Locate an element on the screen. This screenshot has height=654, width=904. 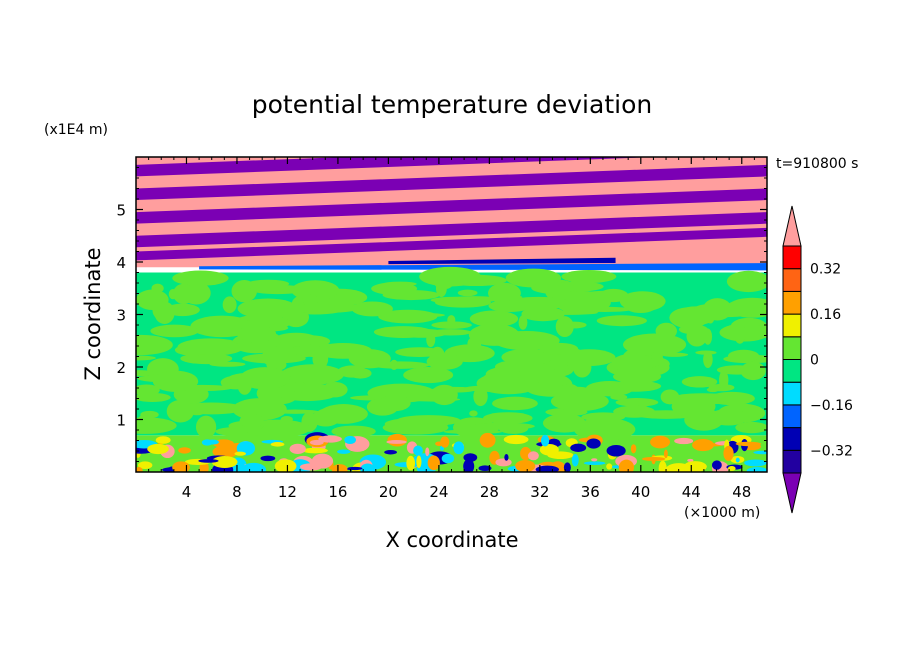
x-tick-label: 32 is located at coordinates (539, 492).